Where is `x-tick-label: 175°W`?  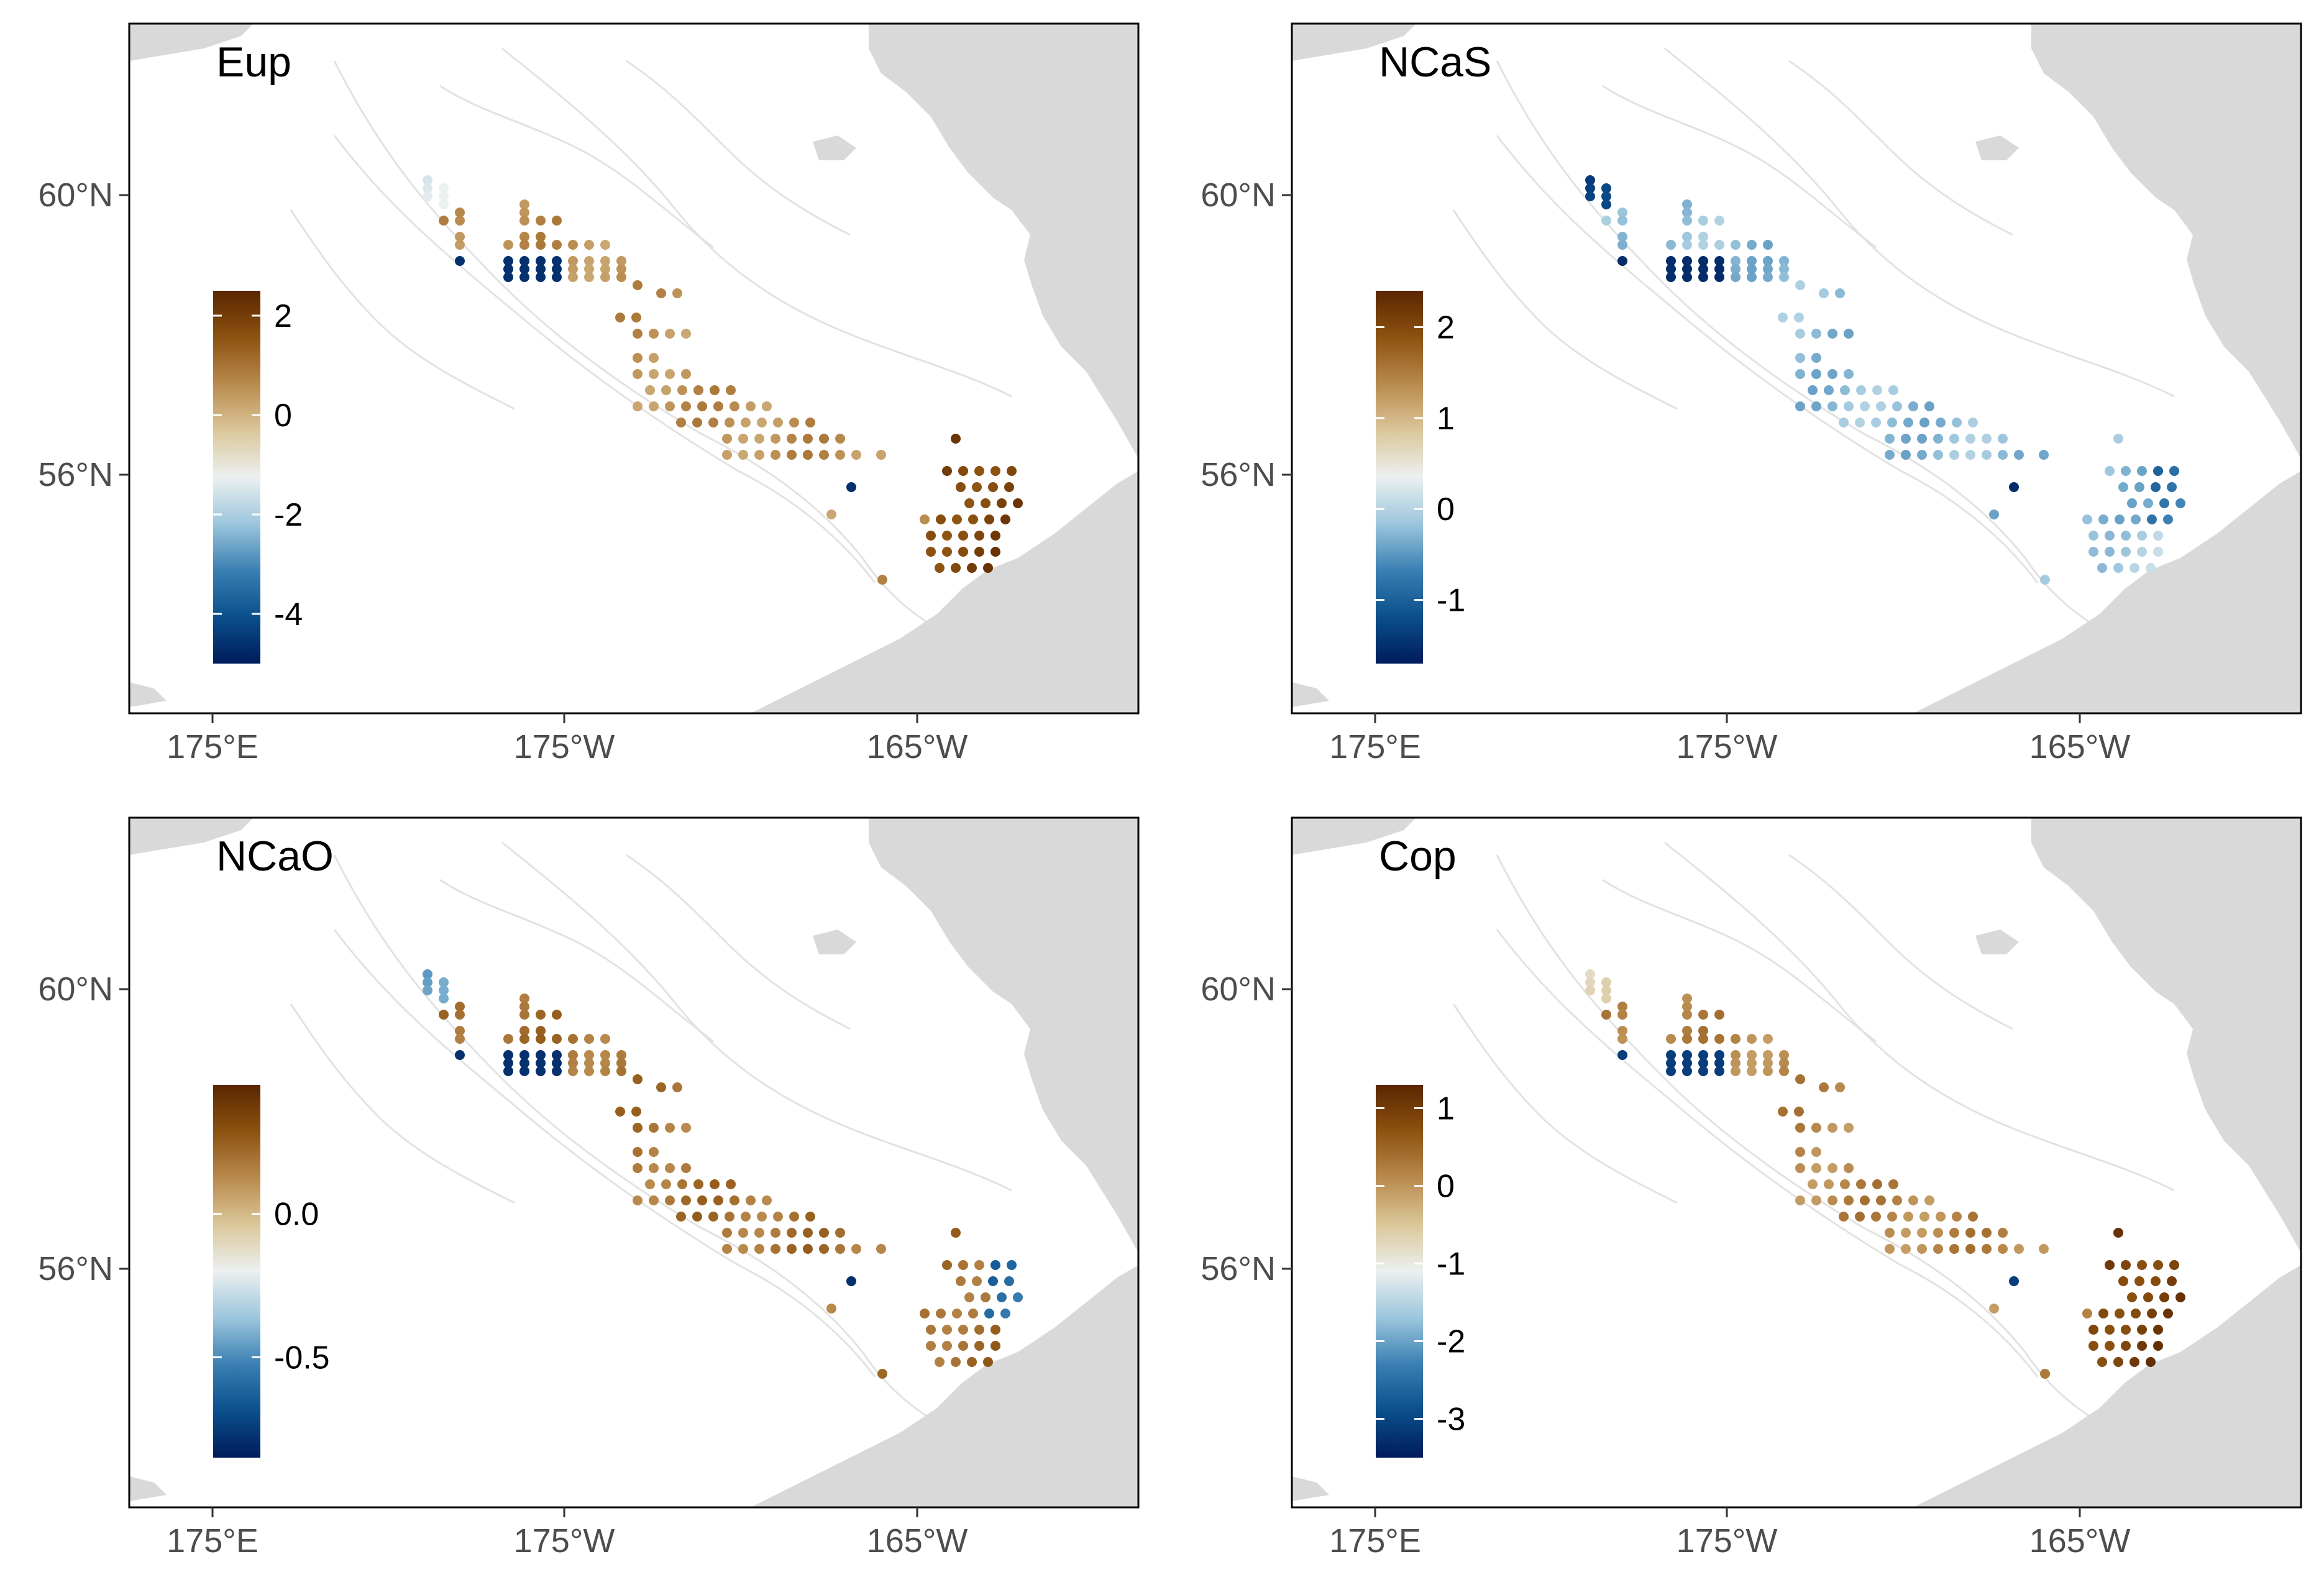
x-tick-label: 175°W is located at coordinates (564, 1541).